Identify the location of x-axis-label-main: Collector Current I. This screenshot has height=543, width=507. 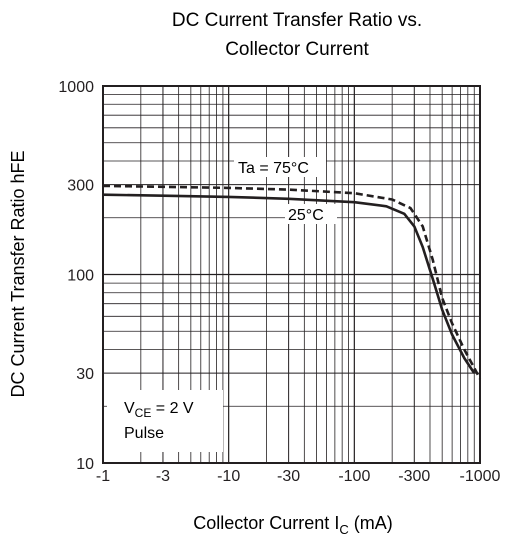
(266, 523).